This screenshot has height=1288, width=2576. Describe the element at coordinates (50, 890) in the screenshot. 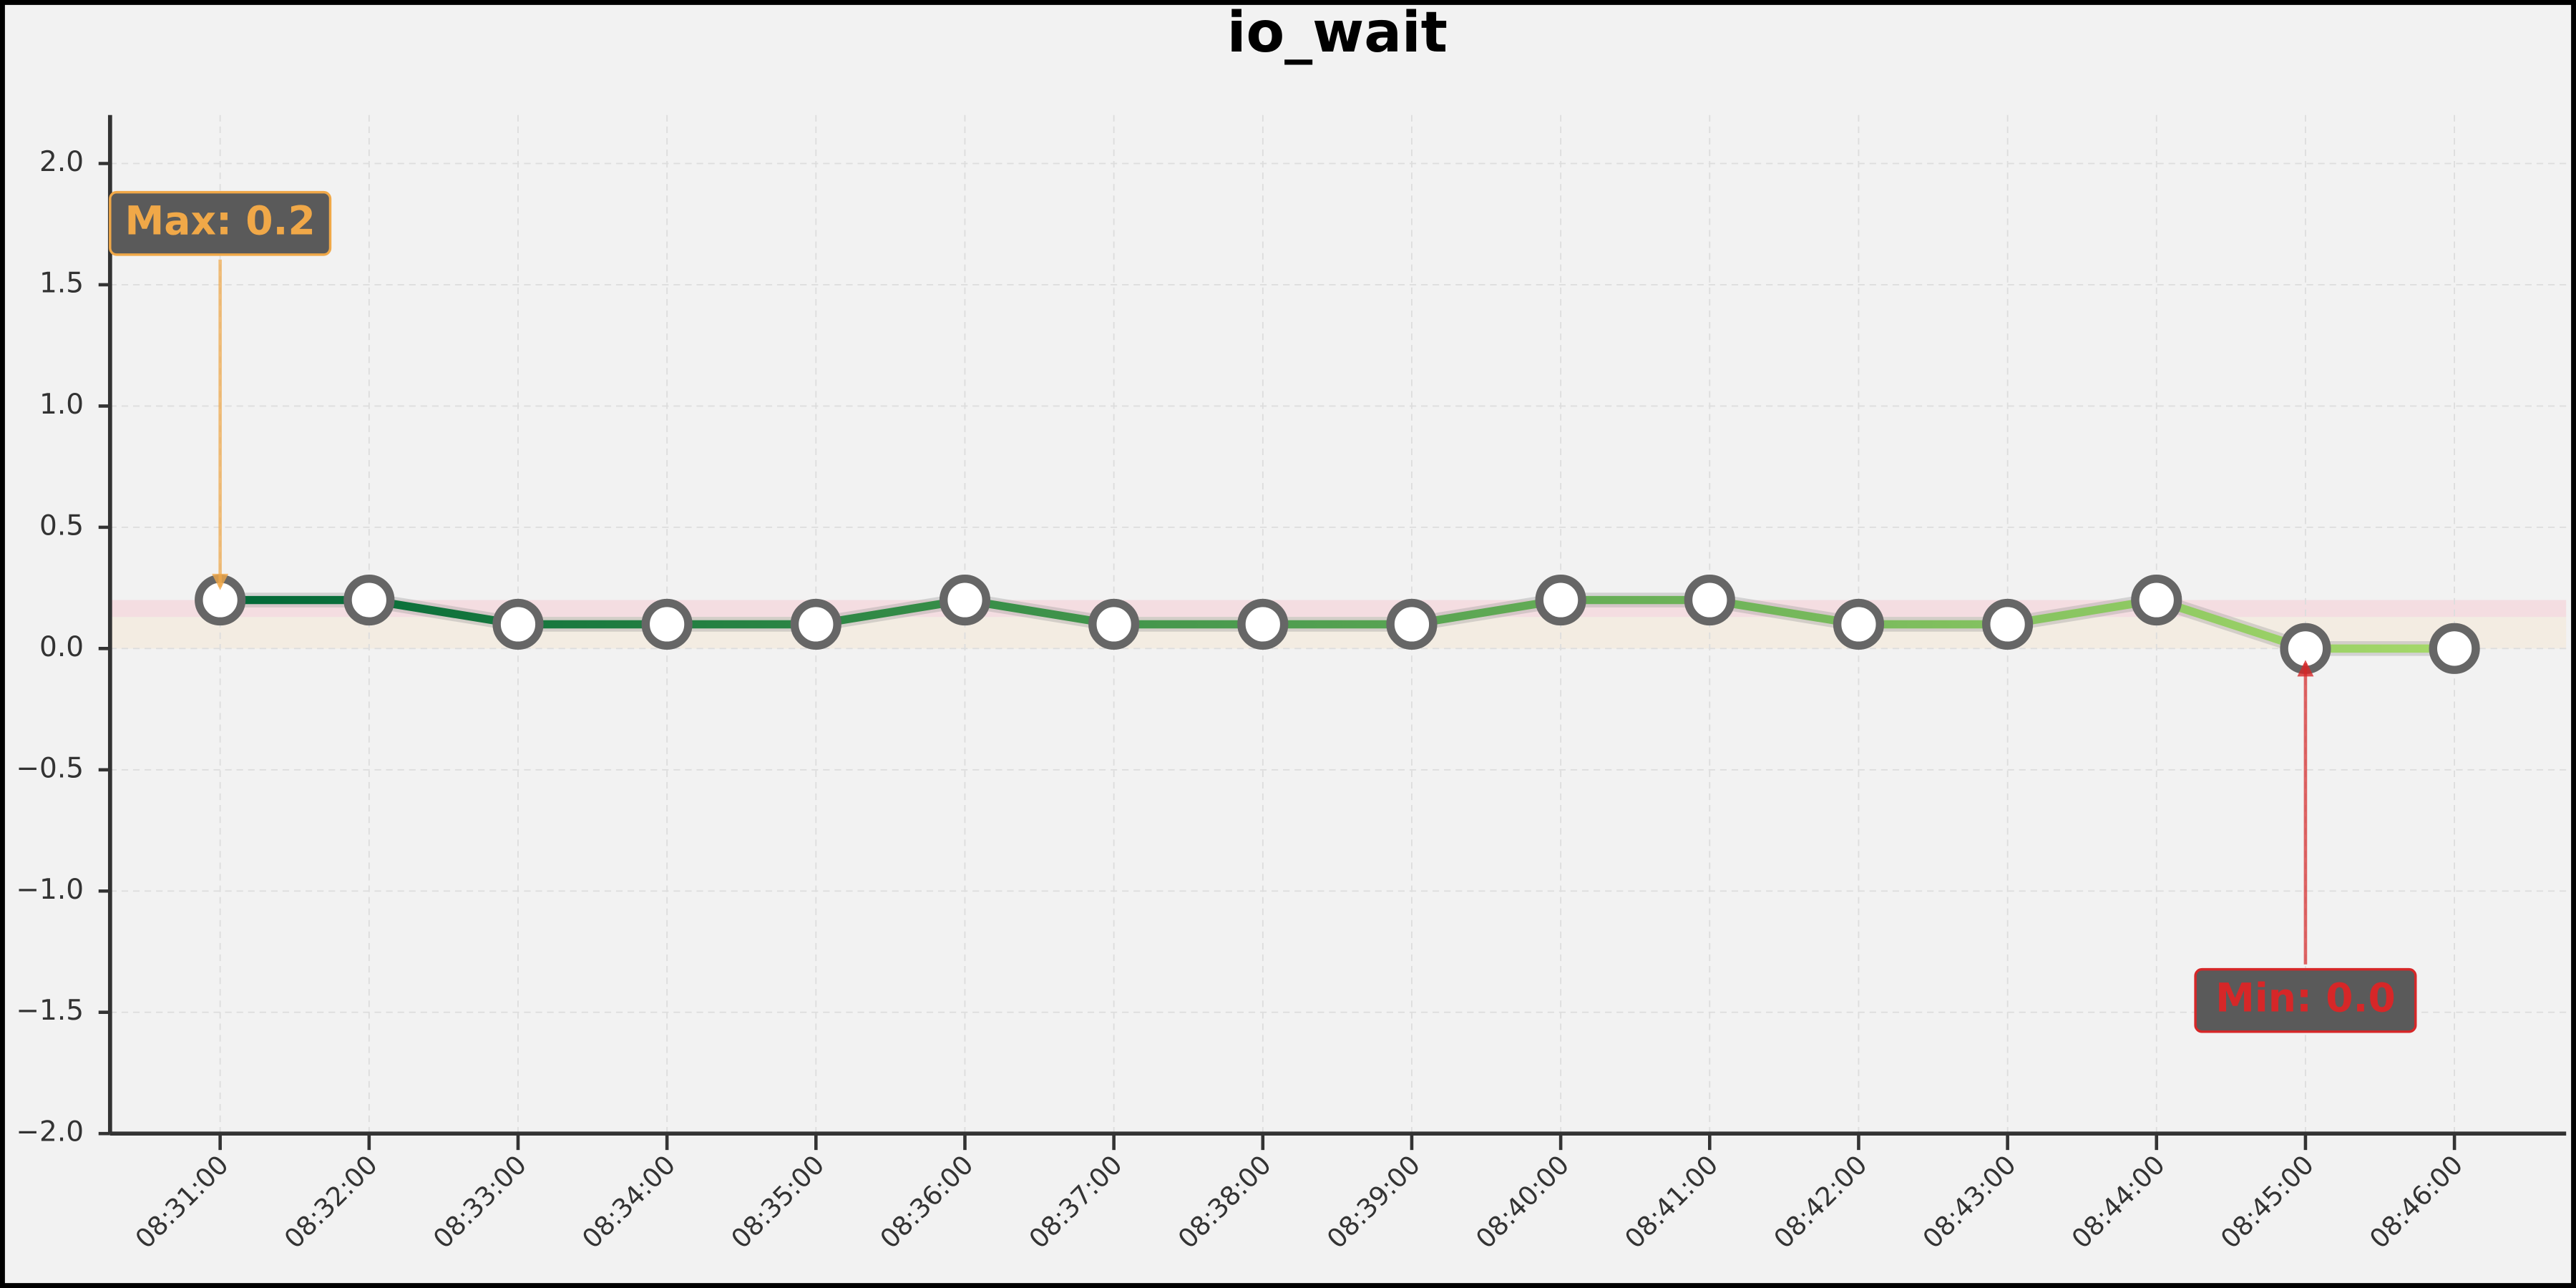

I see `y-tick-label: −1.0` at that location.